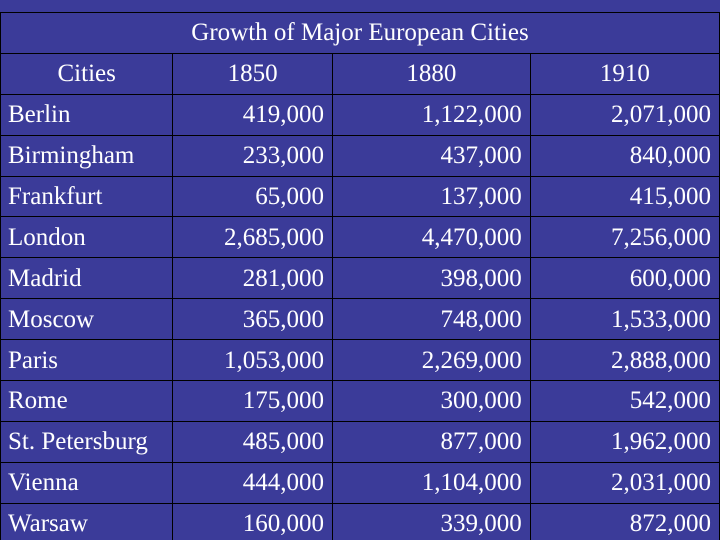 The width and height of the screenshot is (720, 540). What do you see at coordinates (87, 521) in the screenshot?
I see `city-name-cell: Warsaw` at bounding box center [87, 521].